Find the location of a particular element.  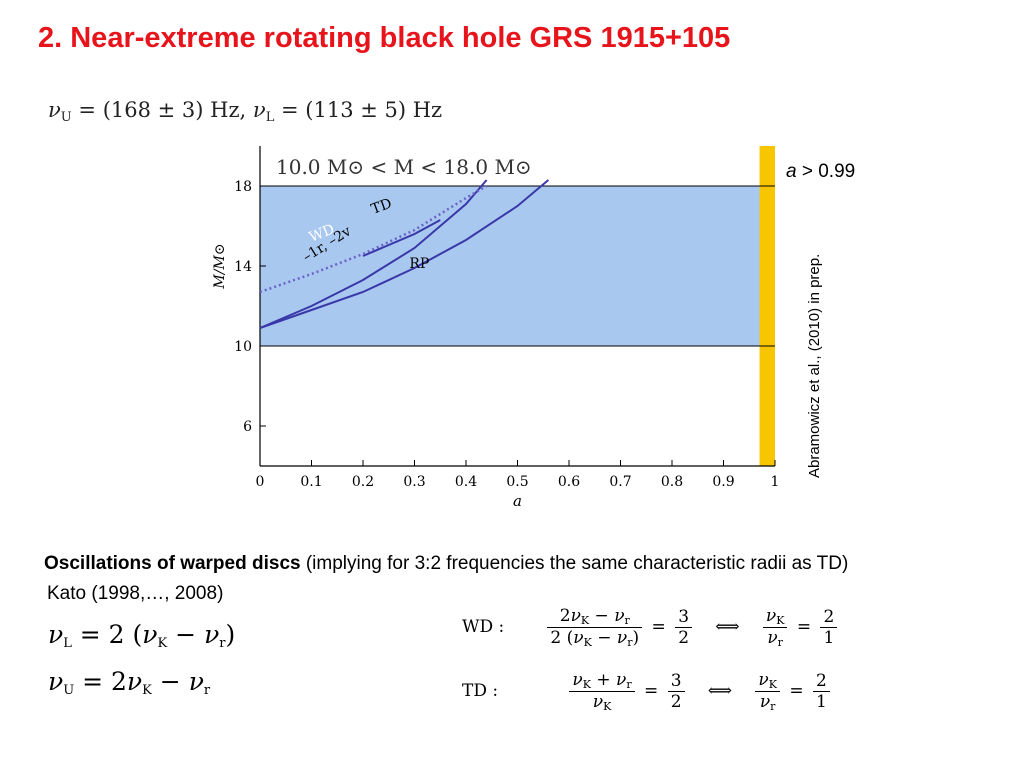

x-axis-label: a is located at coordinates (517, 501).